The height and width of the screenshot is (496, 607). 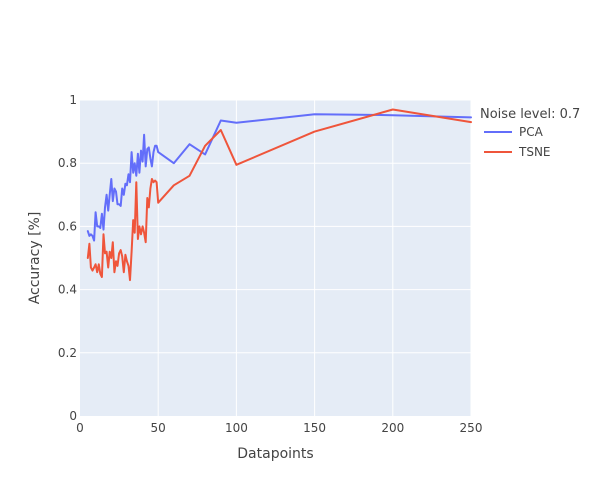 What do you see at coordinates (534, 152) in the screenshot?
I see `legend-label-tsne: TSNE` at bounding box center [534, 152].